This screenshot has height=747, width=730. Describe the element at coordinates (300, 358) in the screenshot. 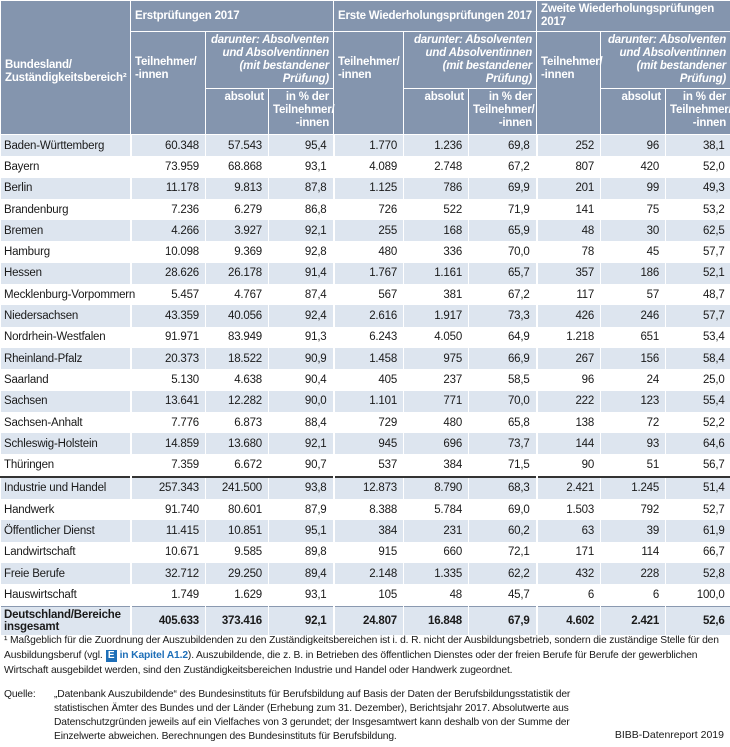

I see `cell: 90,9` at that location.